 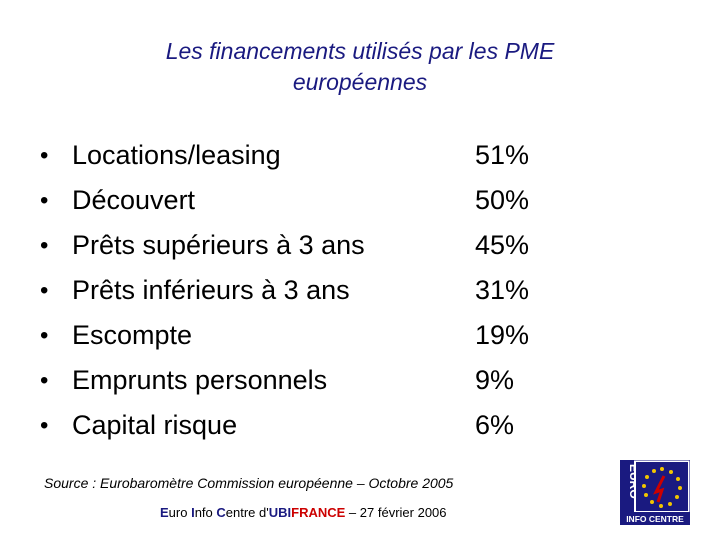 I want to click on list-item: • Découvert 50%, so click(x=300, y=200).